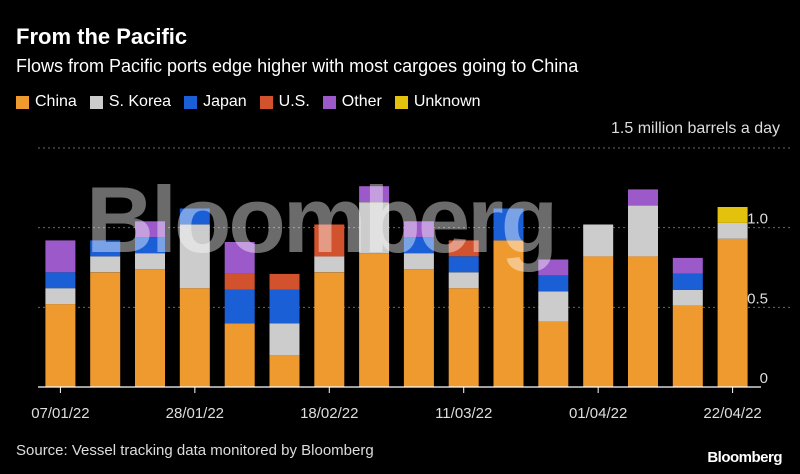  What do you see at coordinates (225, 101) in the screenshot?
I see `legend-label-japan: Japan` at bounding box center [225, 101].